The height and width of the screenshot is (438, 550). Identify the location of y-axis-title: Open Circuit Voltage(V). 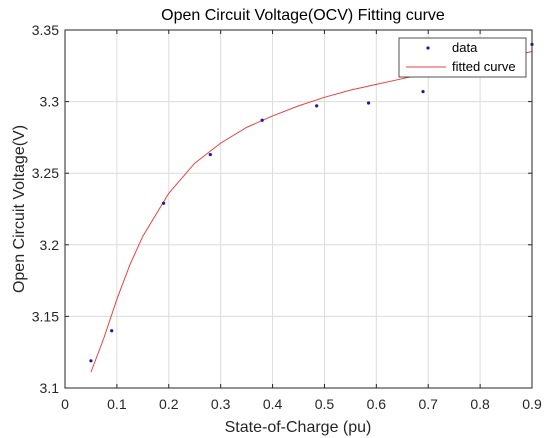
(19, 209).